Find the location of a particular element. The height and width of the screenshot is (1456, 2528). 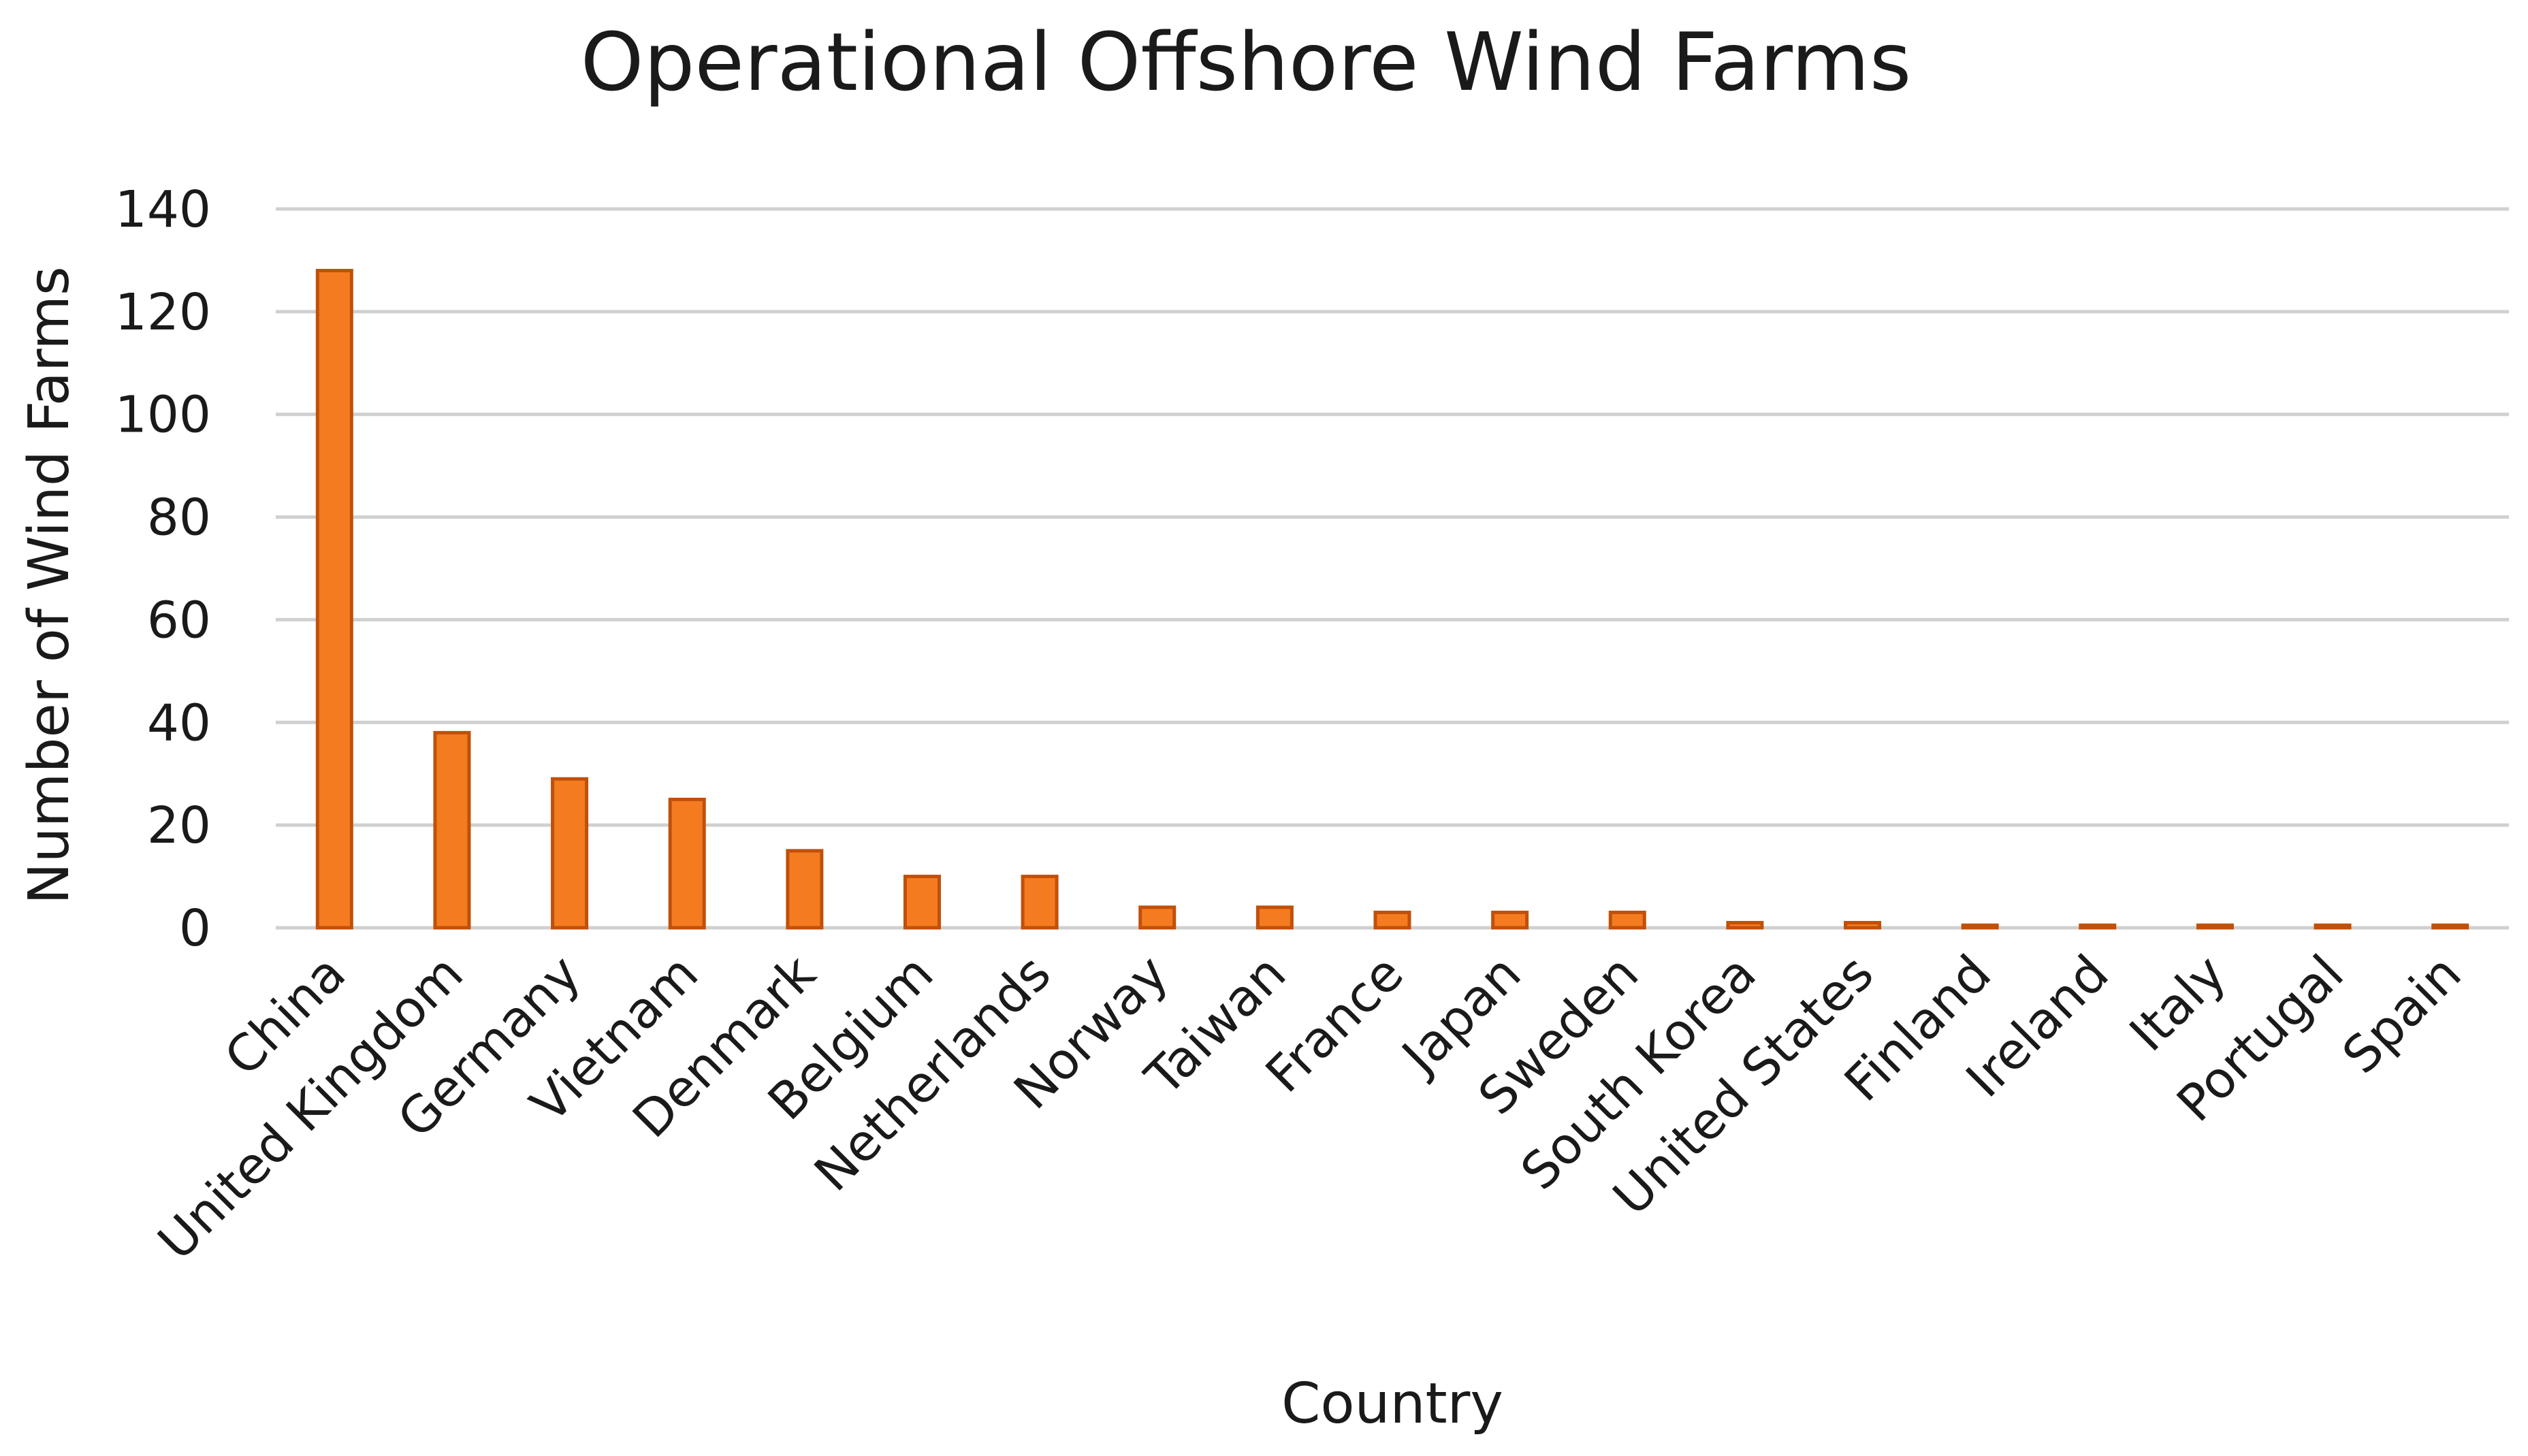

bar-portugal is located at coordinates (2333, 927).